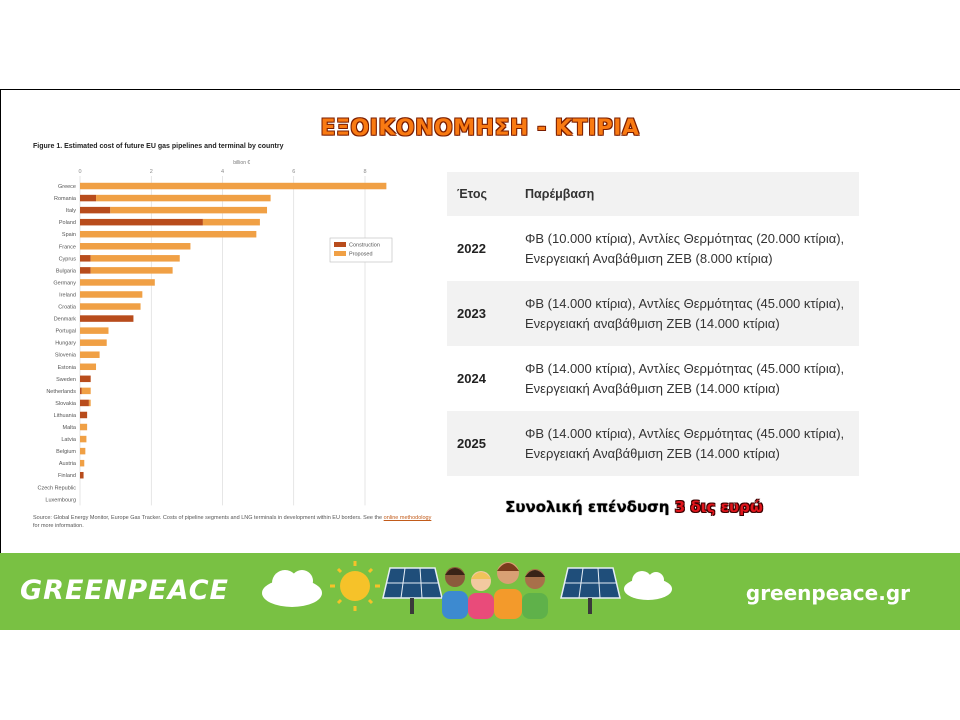 Image resolution: width=960 pixels, height=720 pixels. I want to click on footer-illustration, so click(467, 590).